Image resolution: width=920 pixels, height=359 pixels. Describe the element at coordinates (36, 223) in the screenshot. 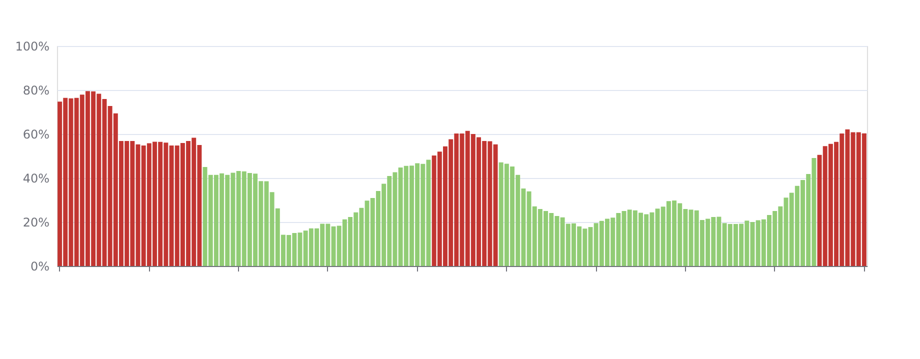

I see `y-tick-label: 20%` at that location.